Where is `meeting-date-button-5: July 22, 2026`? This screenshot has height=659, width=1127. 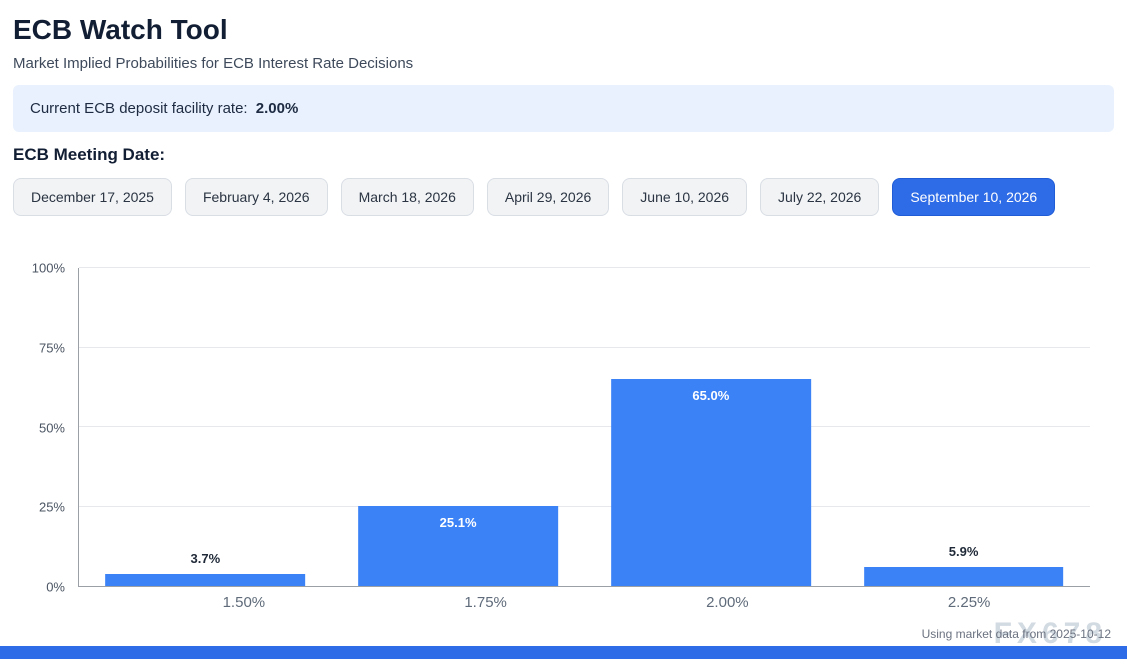
meeting-date-button-5: July 22, 2026 is located at coordinates (820, 197).